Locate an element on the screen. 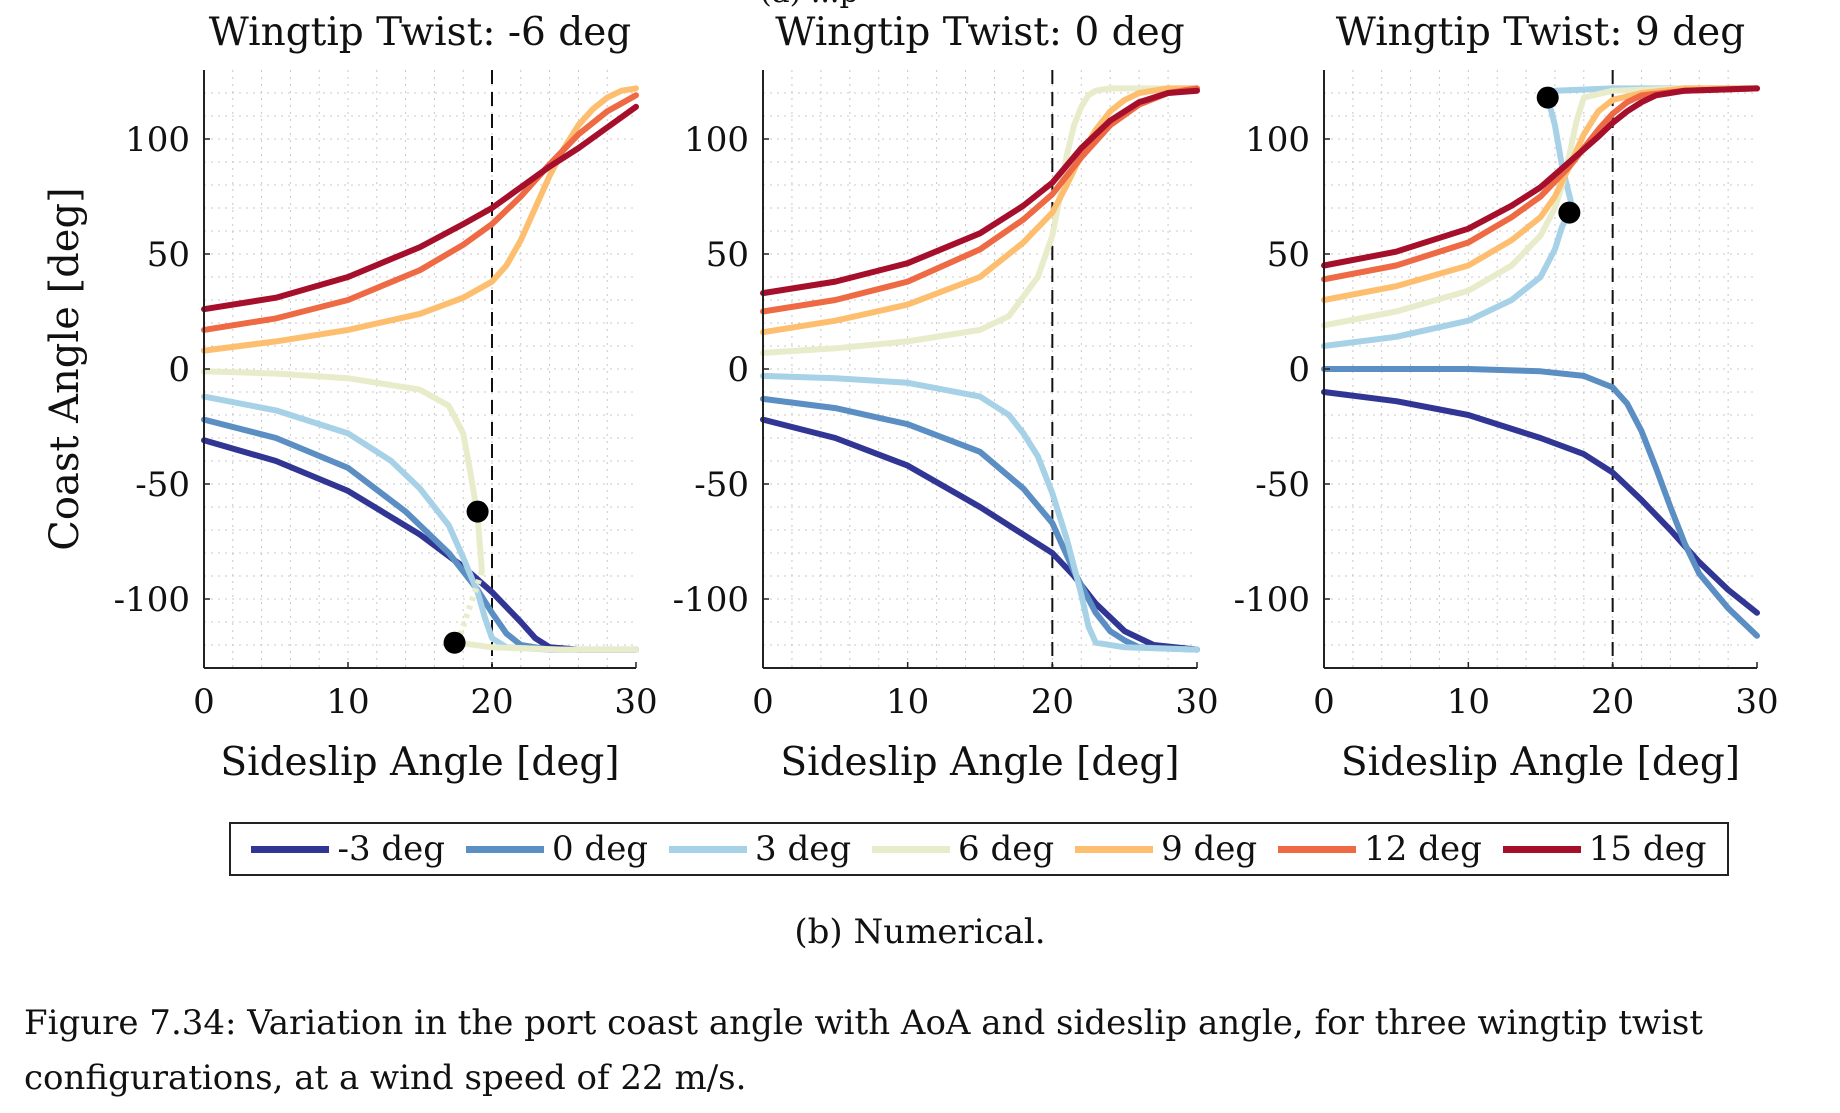 Image resolution: width=1840 pixels, height=1113 pixels. series-line-dashed is located at coordinates (469, 607).